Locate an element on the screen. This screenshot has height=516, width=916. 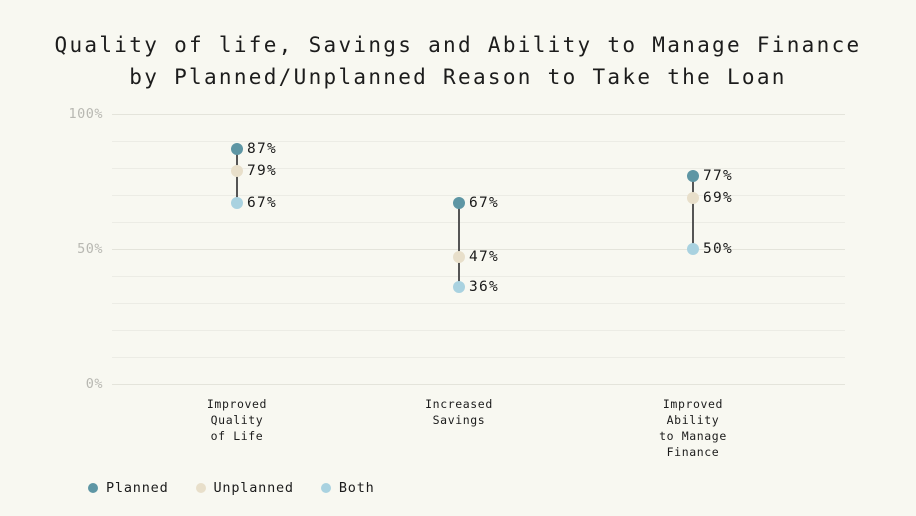
legend-item-unplanned: Unplanned is located at coordinates (244, 488).